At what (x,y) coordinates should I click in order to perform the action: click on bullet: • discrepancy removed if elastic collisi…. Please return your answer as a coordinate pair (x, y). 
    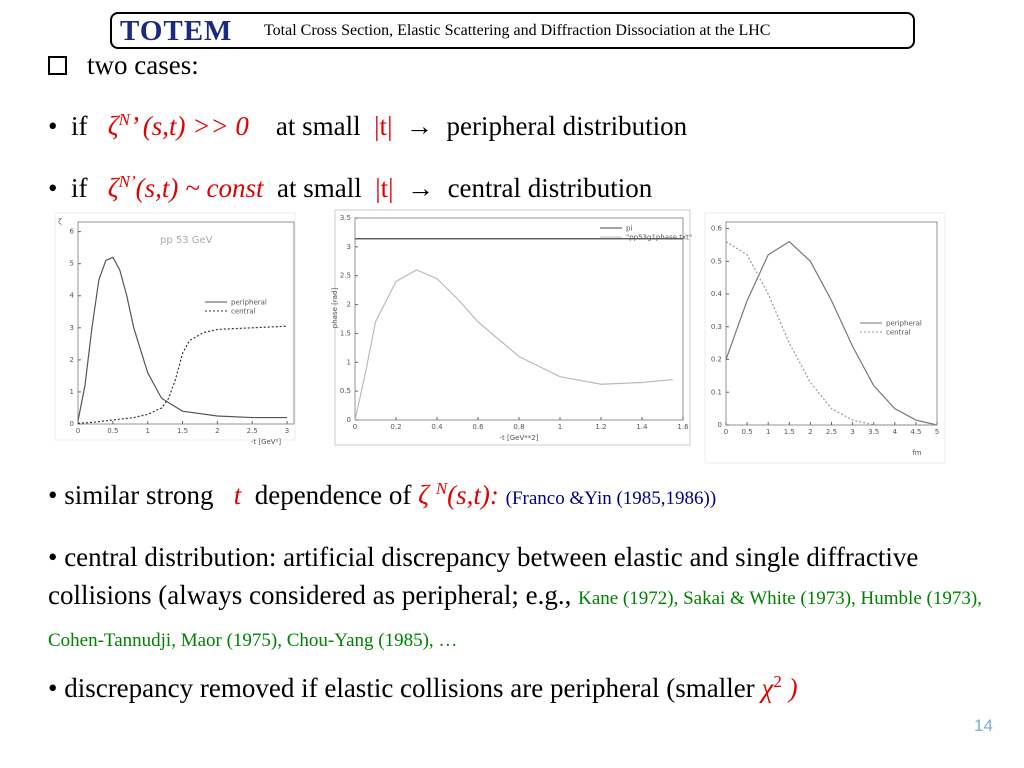
    Looking at the image, I should click on (423, 687).